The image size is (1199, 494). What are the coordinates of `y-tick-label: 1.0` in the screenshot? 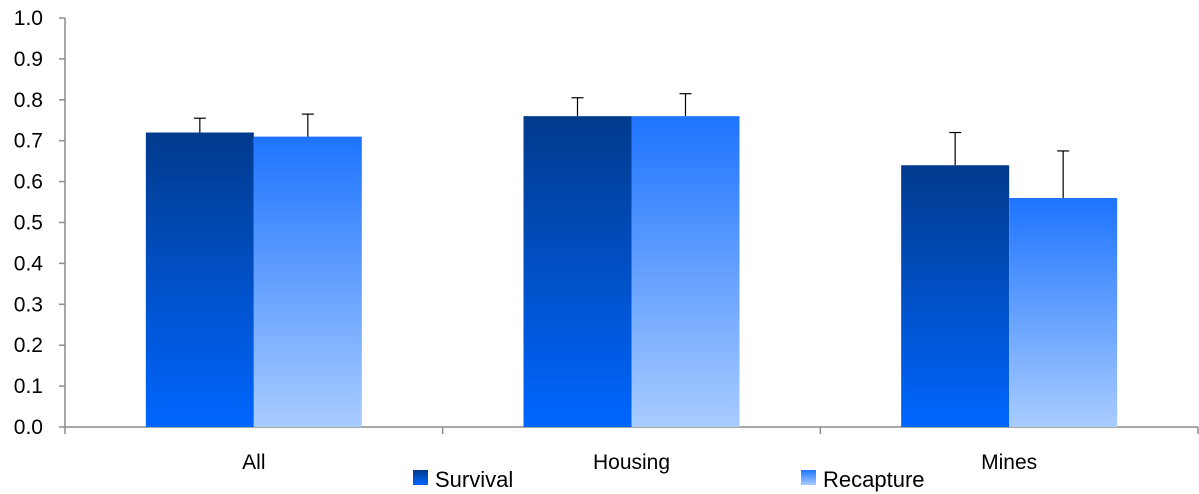 It's located at (28, 18).